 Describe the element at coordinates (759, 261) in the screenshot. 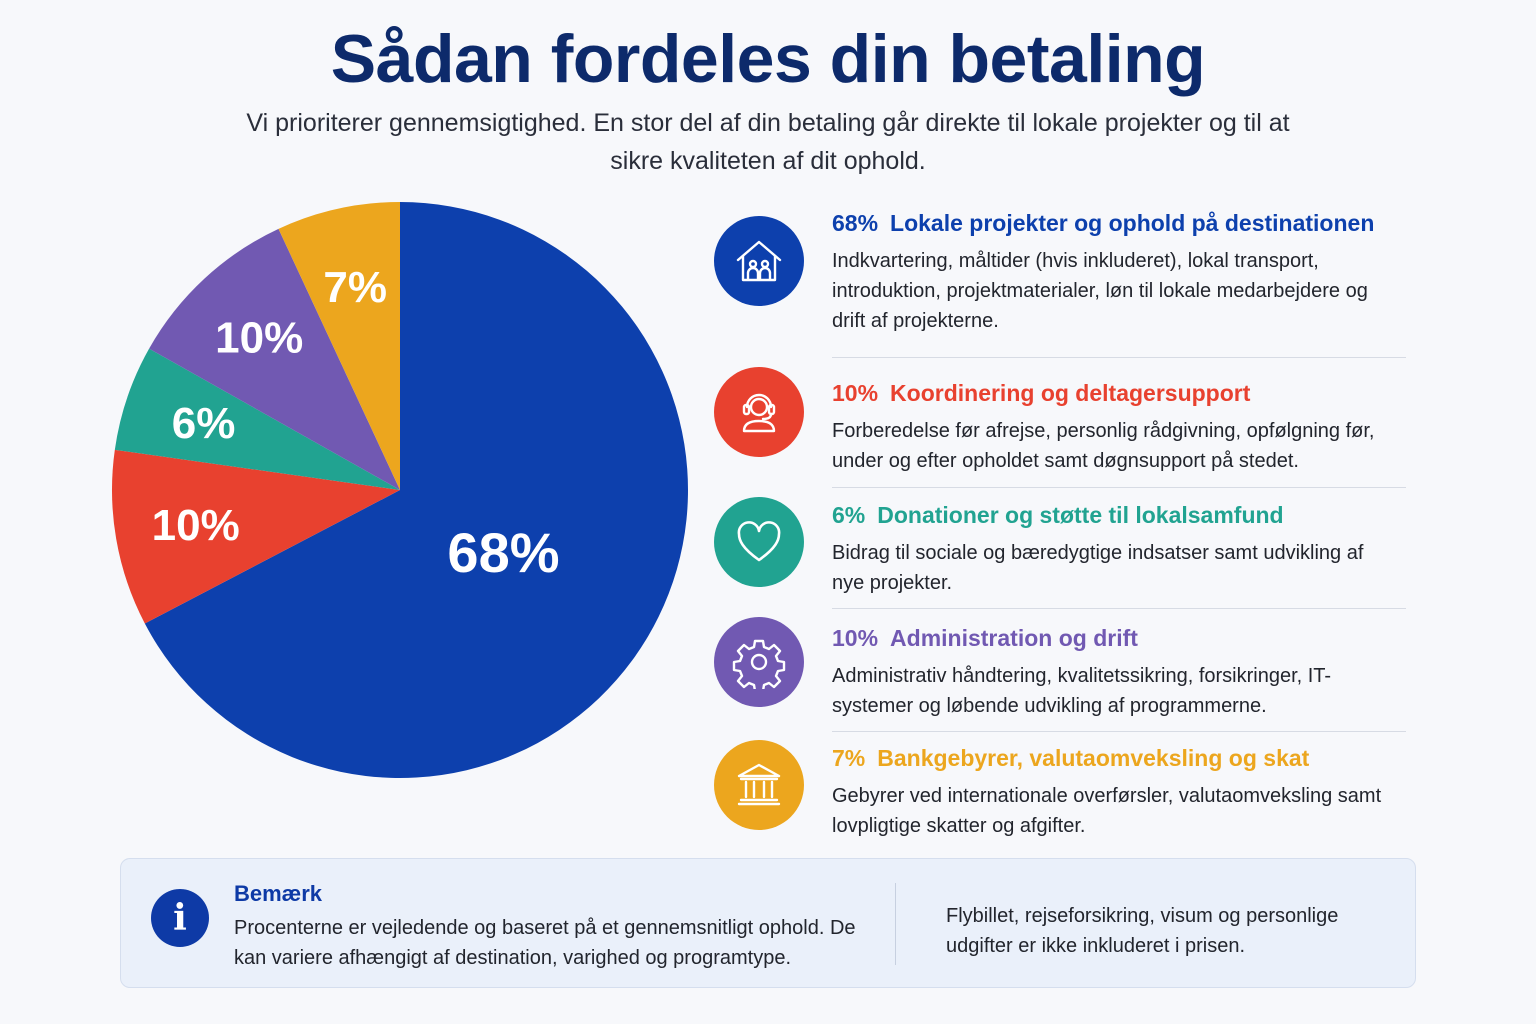

I see `house-family-icon` at that location.